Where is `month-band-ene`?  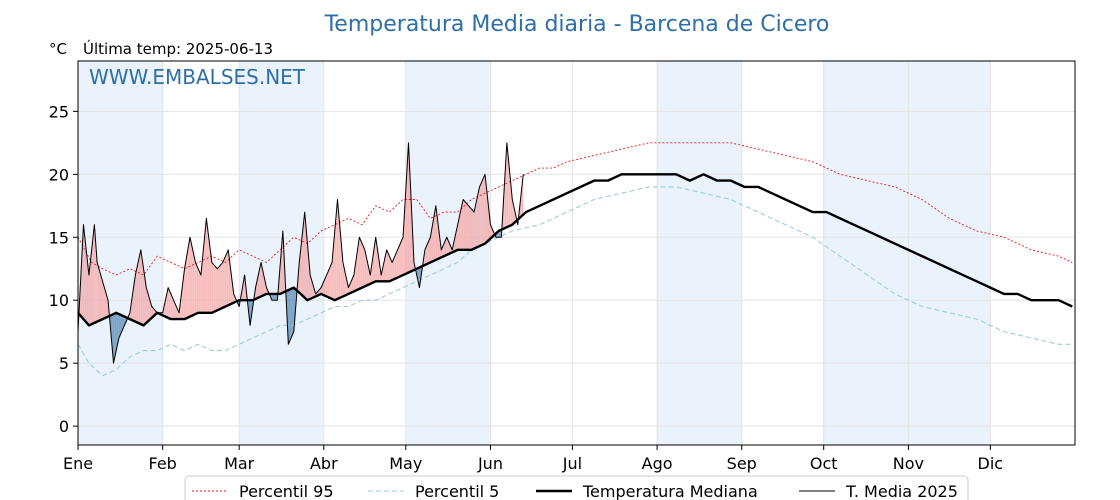 month-band-ene is located at coordinates (120, 253).